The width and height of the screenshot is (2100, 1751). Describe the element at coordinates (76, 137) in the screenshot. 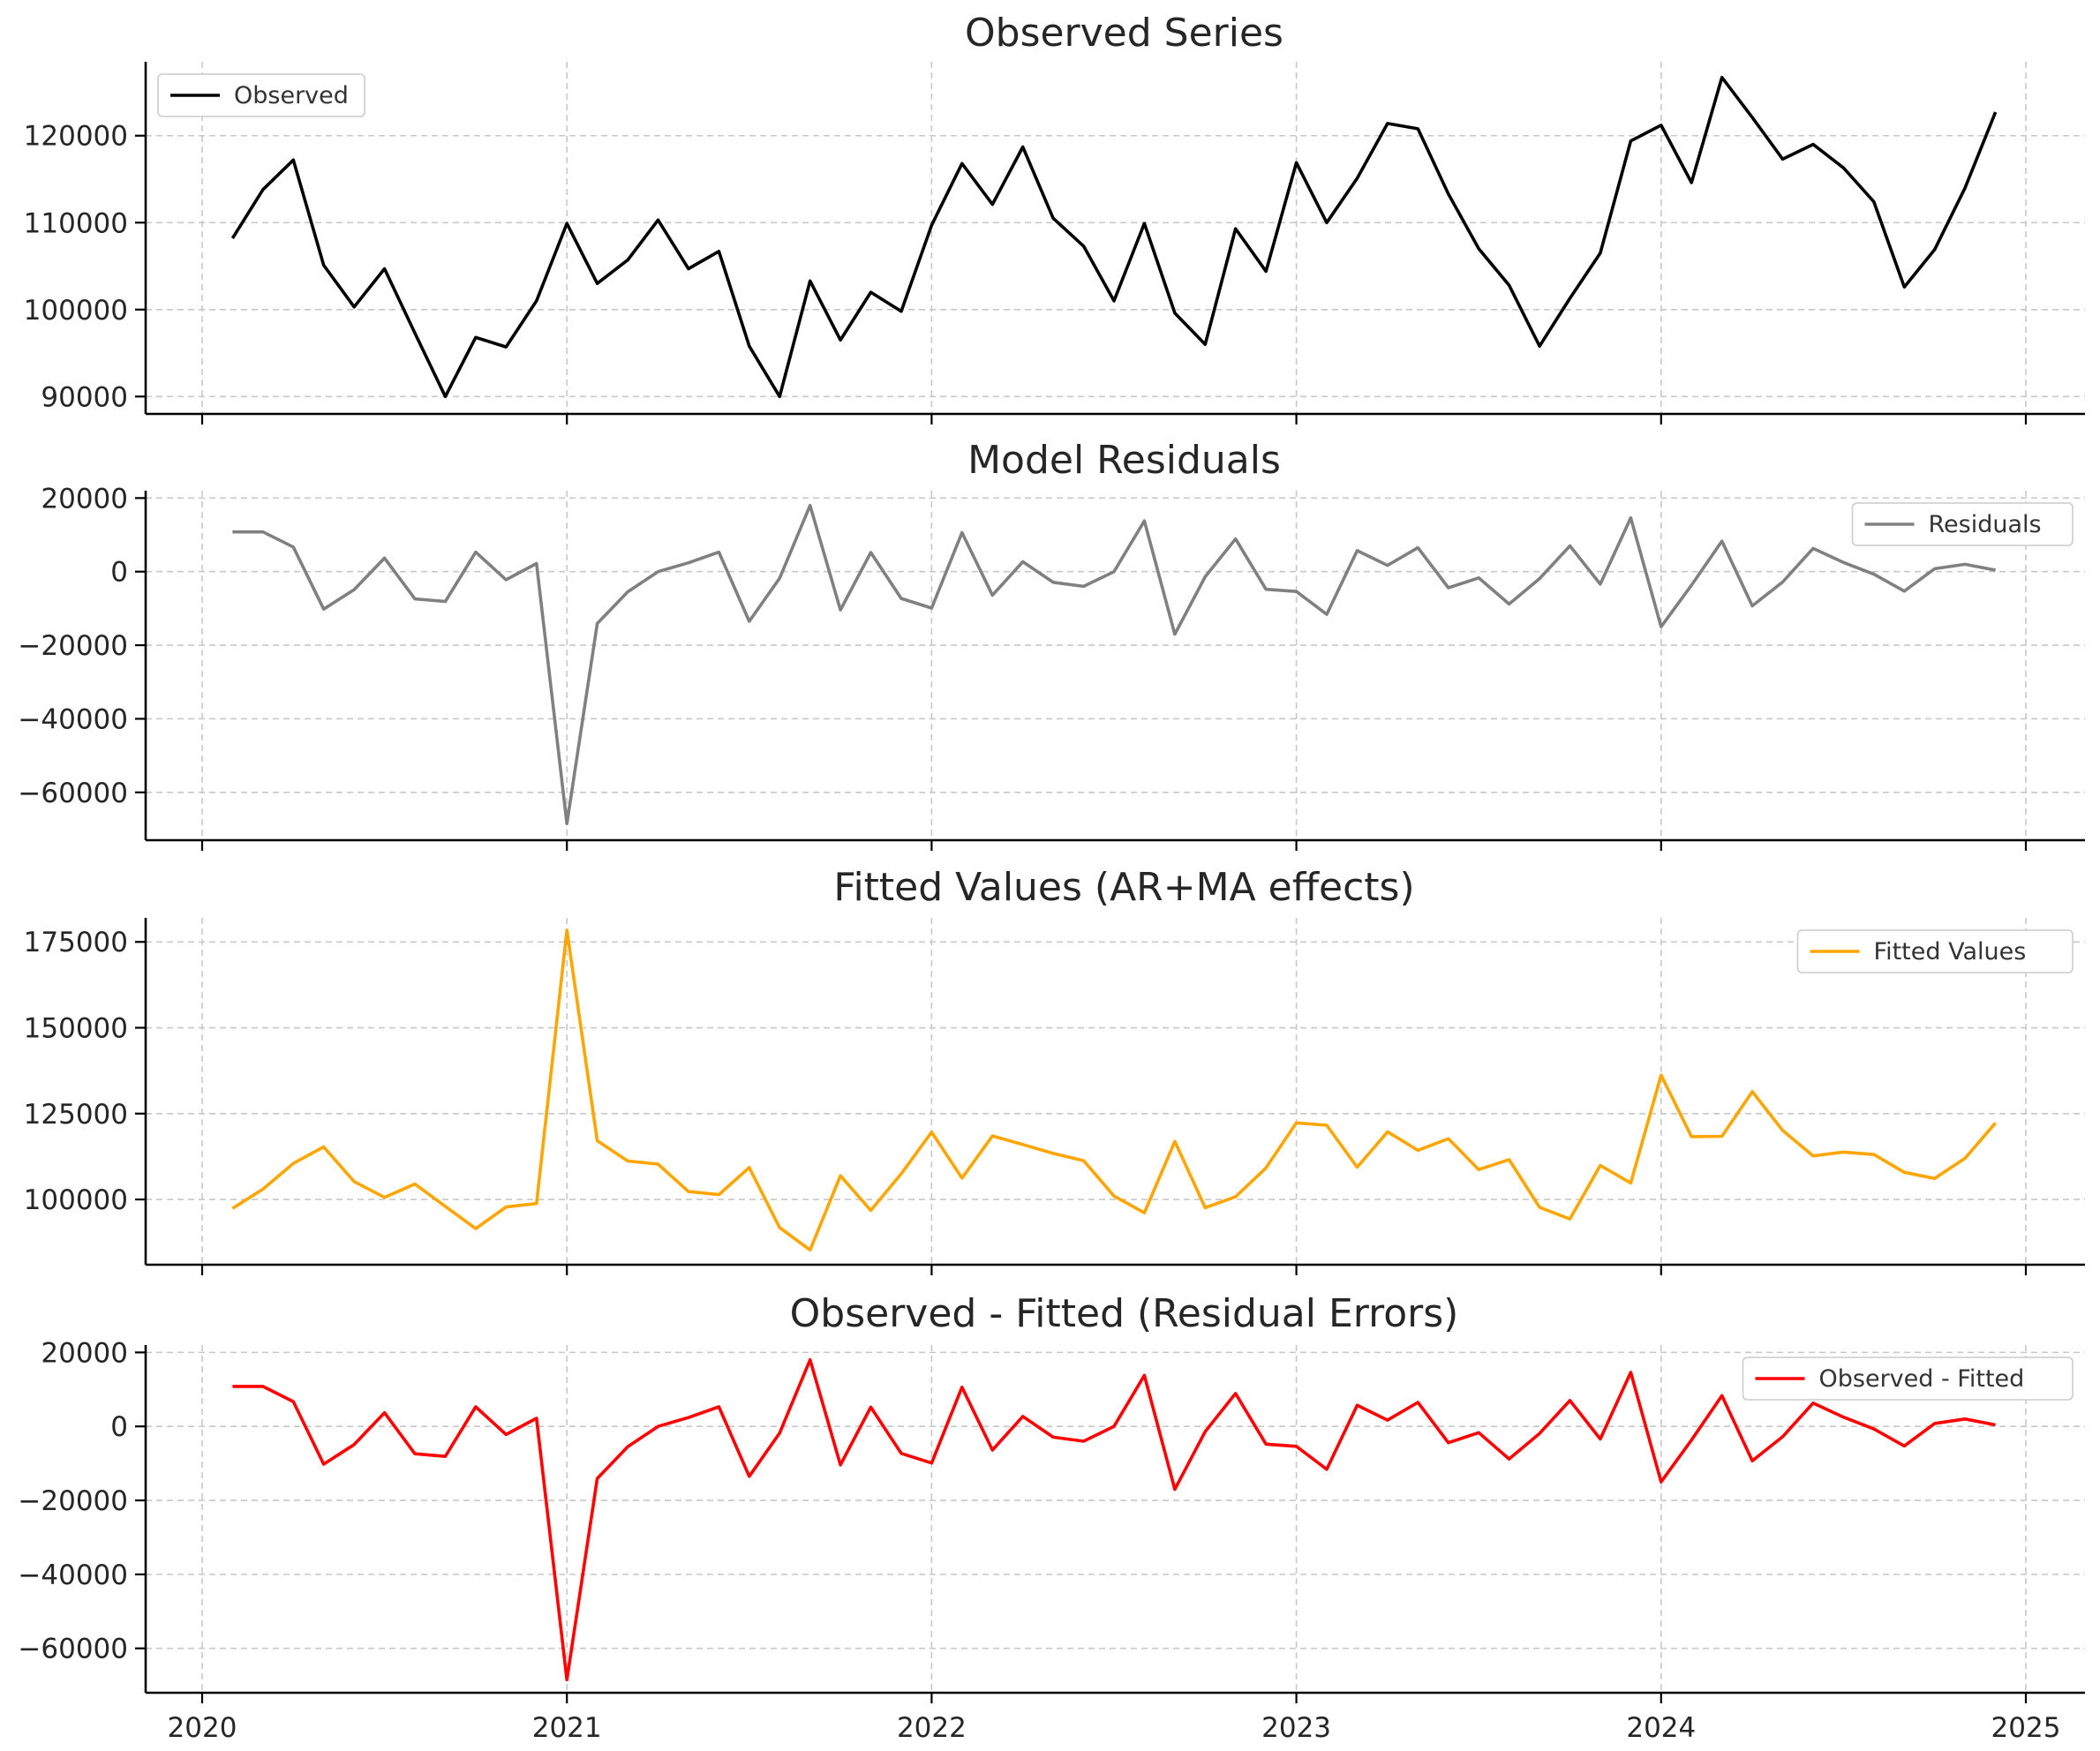

I see `y-tick-label: 120000` at that location.